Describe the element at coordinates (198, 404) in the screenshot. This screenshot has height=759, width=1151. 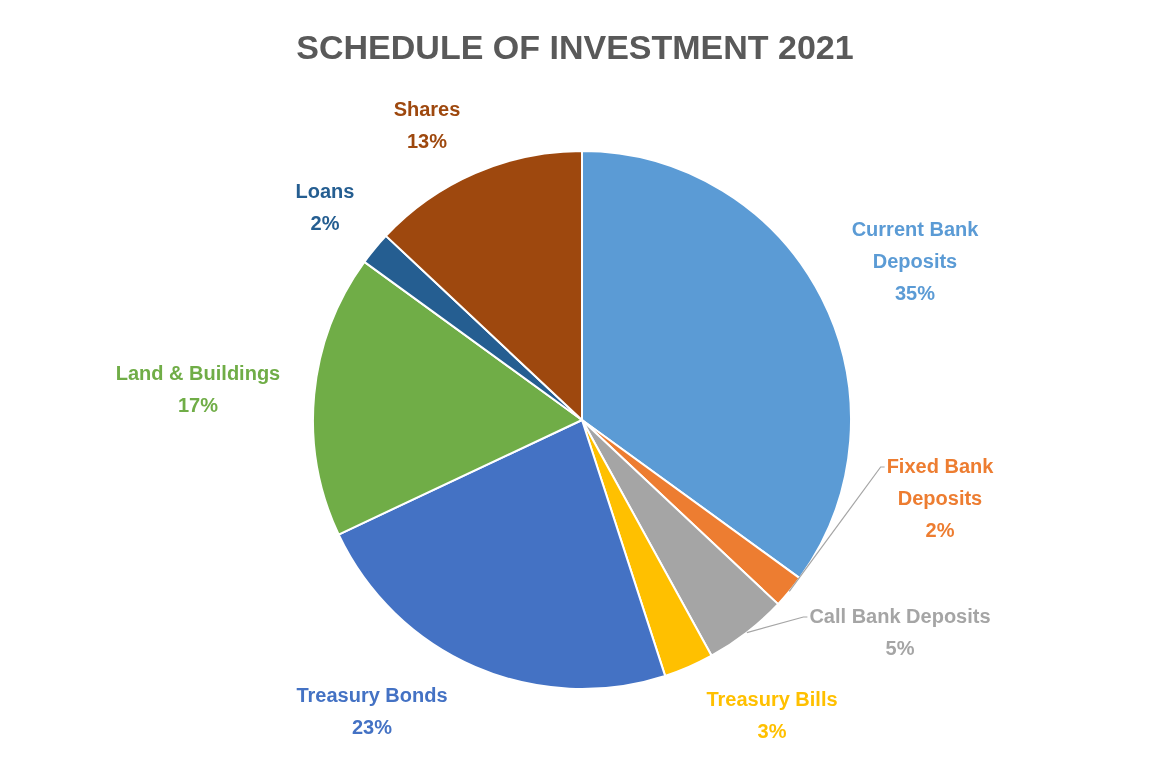
I see `data-label: 17%` at that location.